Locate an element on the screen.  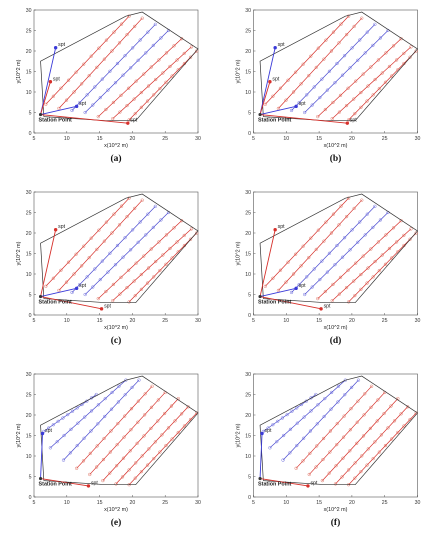
station-point-label: Station Point is located at coordinates (55, 303).